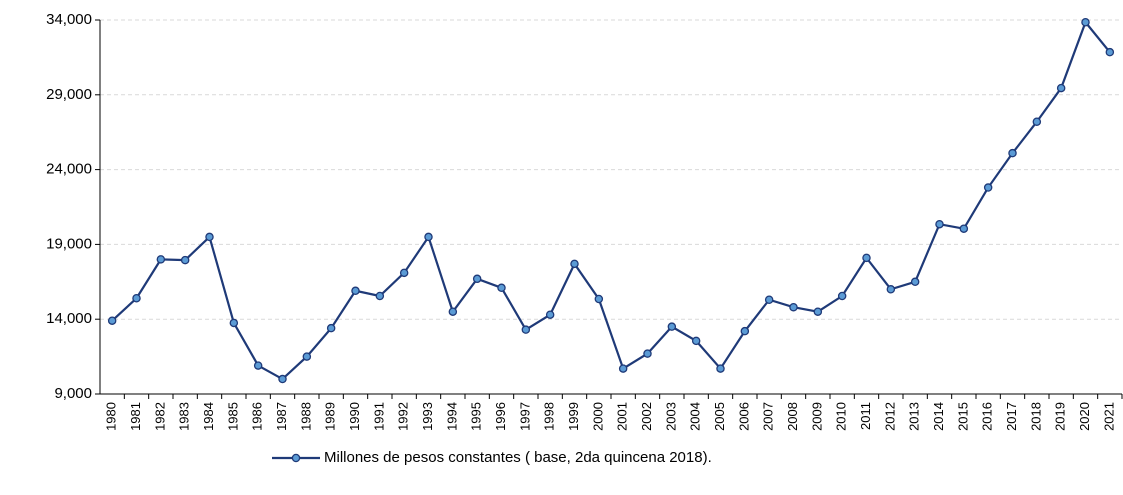 The width and height of the screenshot is (1123, 495). What do you see at coordinates (865, 416) in the screenshot?
I see `x-tick-label: 2011` at bounding box center [865, 416].